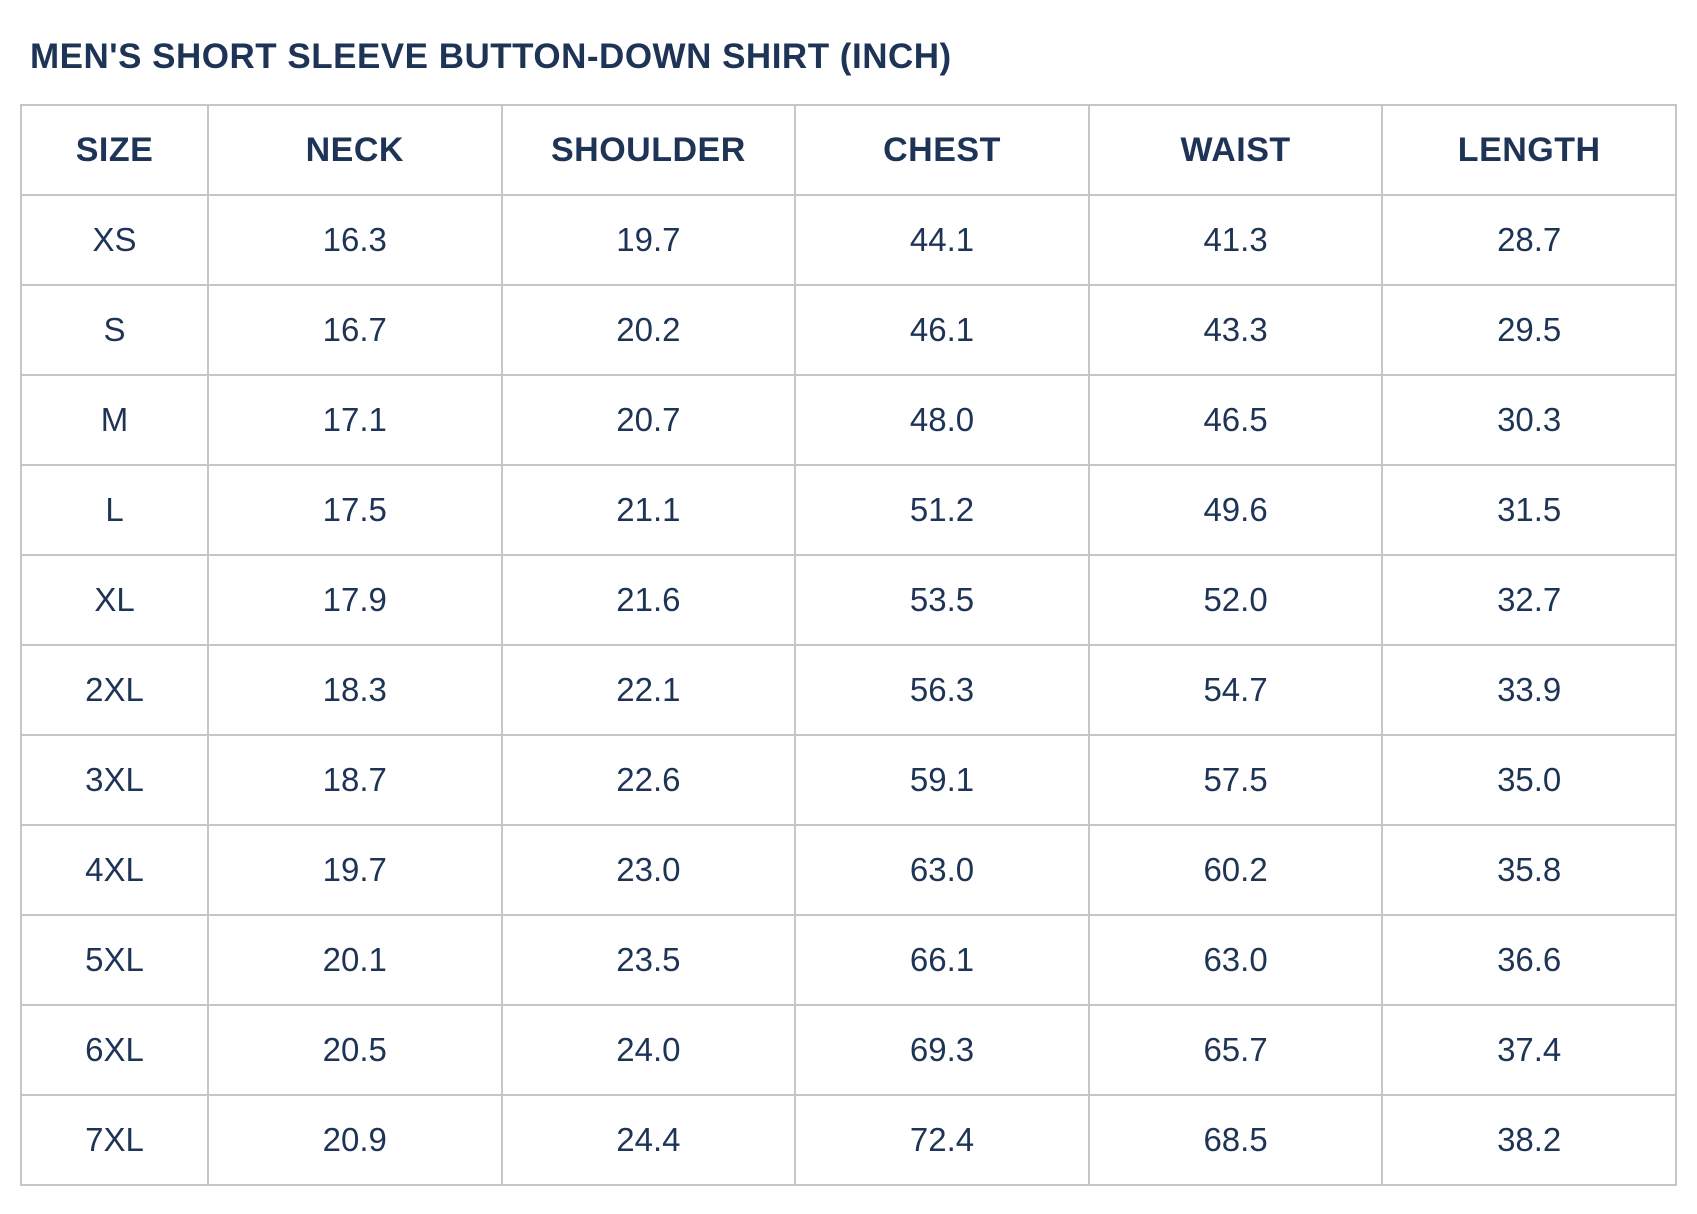  What do you see at coordinates (942, 780) in the screenshot?
I see `measurement-value-cell: 59.1` at bounding box center [942, 780].